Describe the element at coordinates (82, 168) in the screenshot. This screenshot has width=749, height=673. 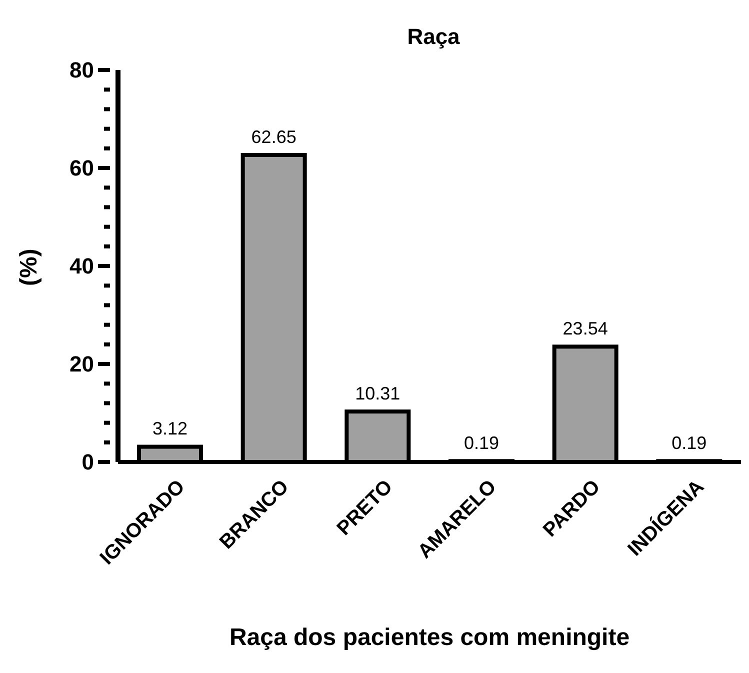
I see `y-tick-label: 60` at that location.